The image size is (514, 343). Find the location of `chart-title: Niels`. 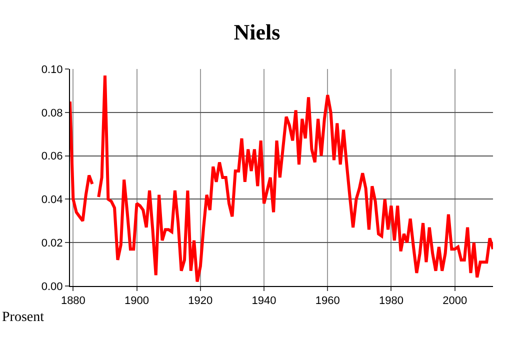

chart-title: Niels is located at coordinates (257, 31).